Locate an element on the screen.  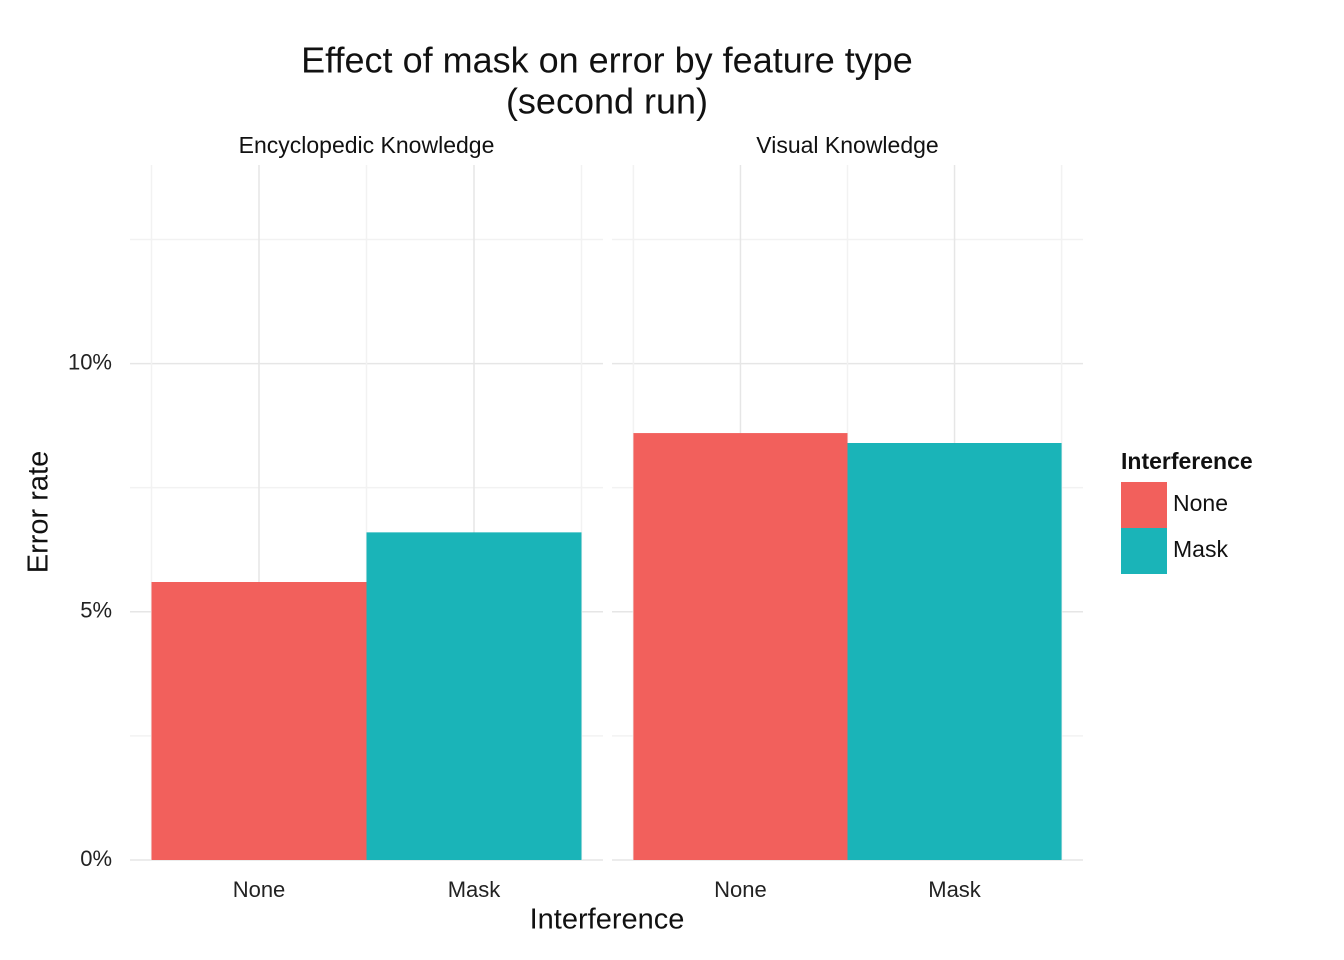
x-axis-title: Interference is located at coordinates (607, 920).